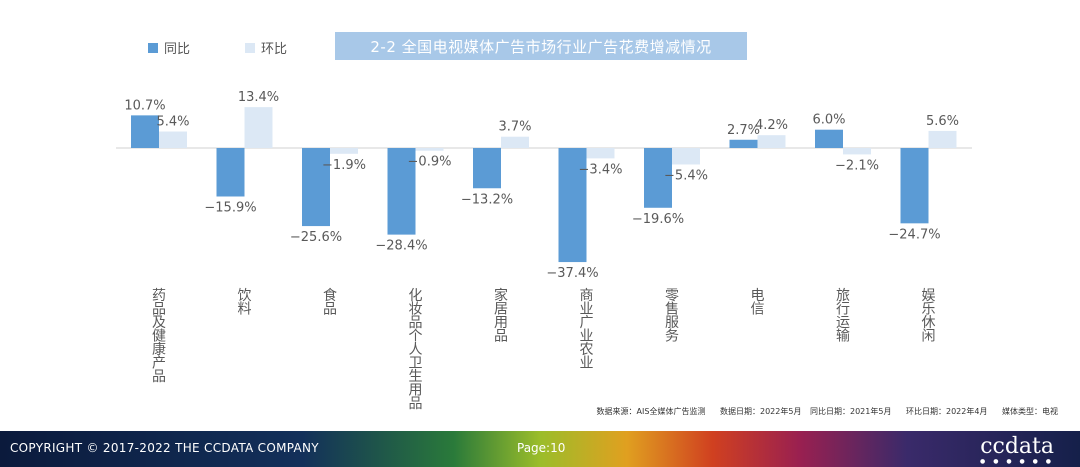 The image size is (1080, 467). I want to click on data-label-mom: 4.2%, so click(771, 125).